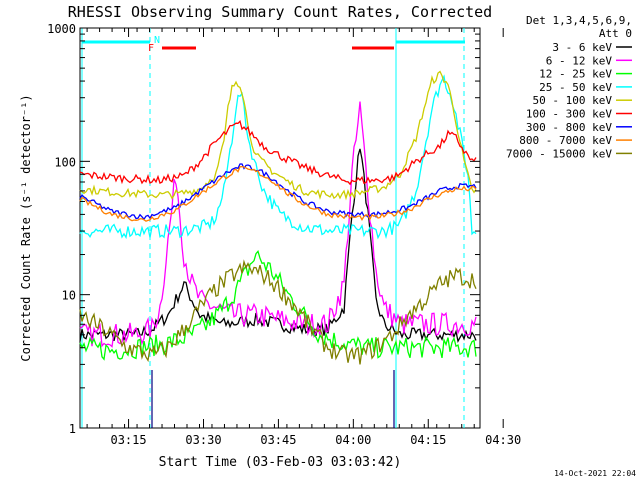 The image size is (640, 484). Describe the element at coordinates (595, 473) in the screenshot. I see `generation-timestamp: 14-Oct-2021 22:04` at that location.